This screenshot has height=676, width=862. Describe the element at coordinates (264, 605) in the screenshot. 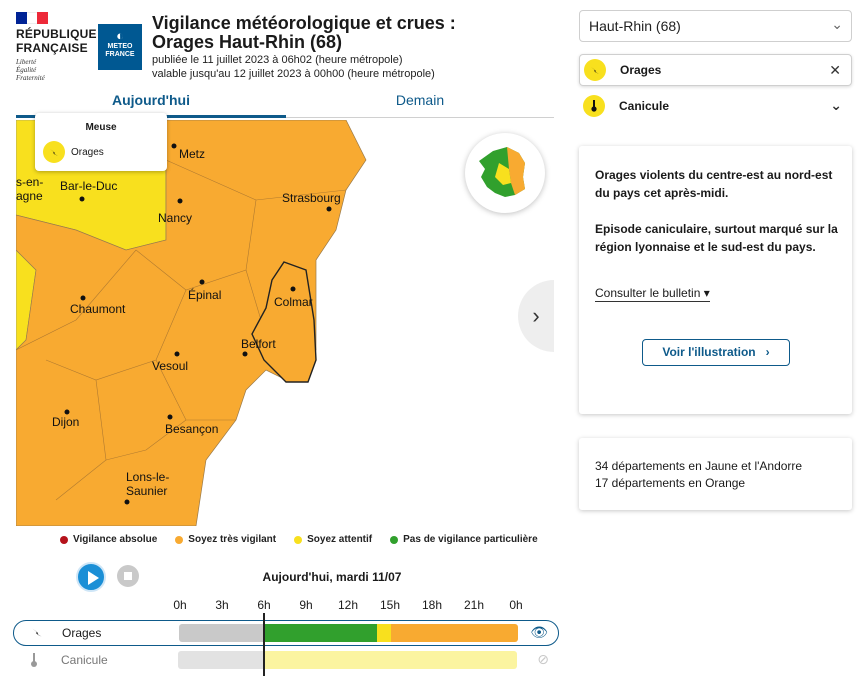

I see `hour-tick: 6h` at that location.